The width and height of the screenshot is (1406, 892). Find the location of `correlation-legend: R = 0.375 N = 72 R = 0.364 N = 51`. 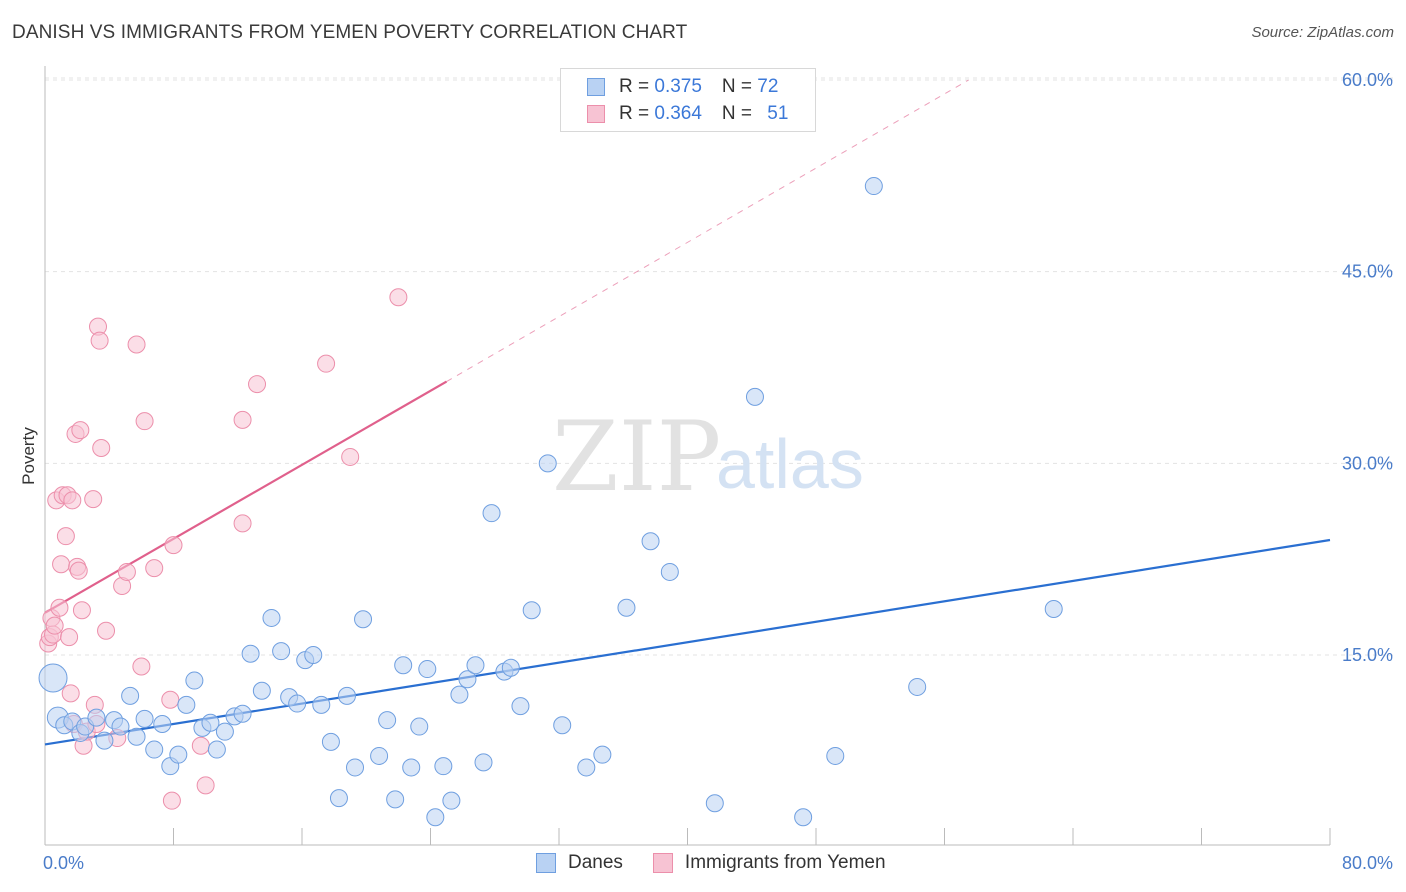

correlation-legend: R = 0.375 N = 72 R = 0.364 N = 51 is located at coordinates (688, 100).